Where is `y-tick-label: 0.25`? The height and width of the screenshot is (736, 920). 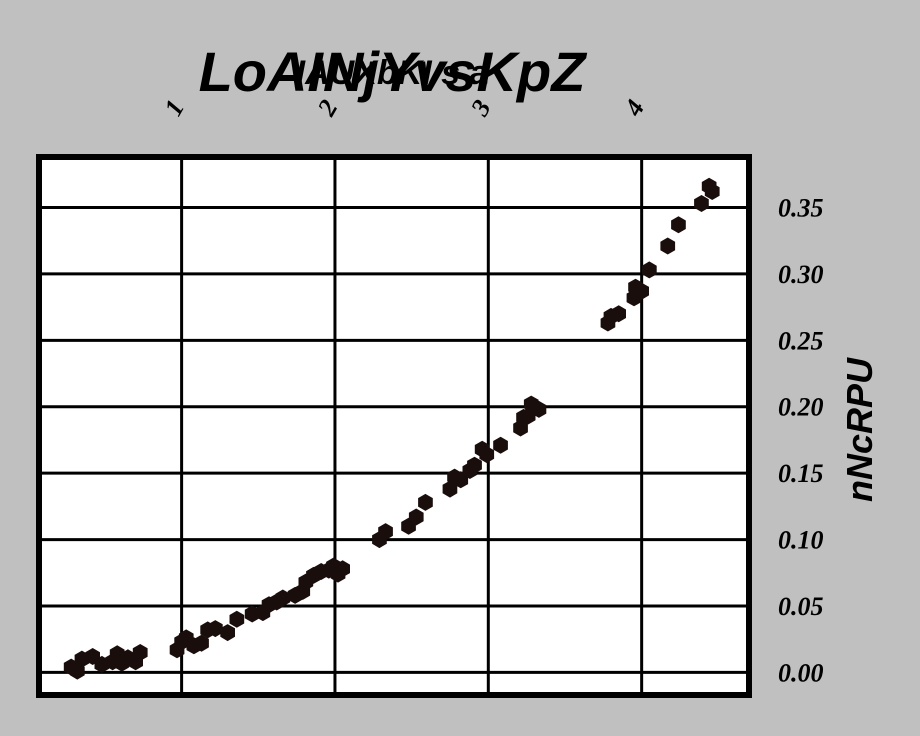 y-tick-label: 0.25 is located at coordinates (801, 340).